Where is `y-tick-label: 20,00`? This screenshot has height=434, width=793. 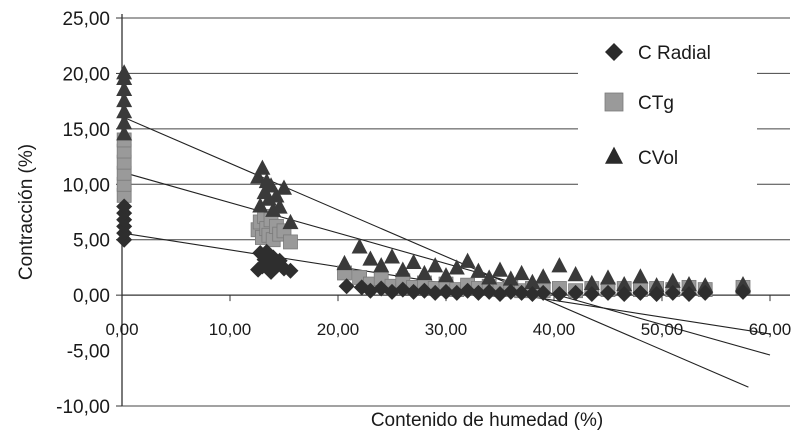 y-tick-label: 20,00 is located at coordinates (86, 74).